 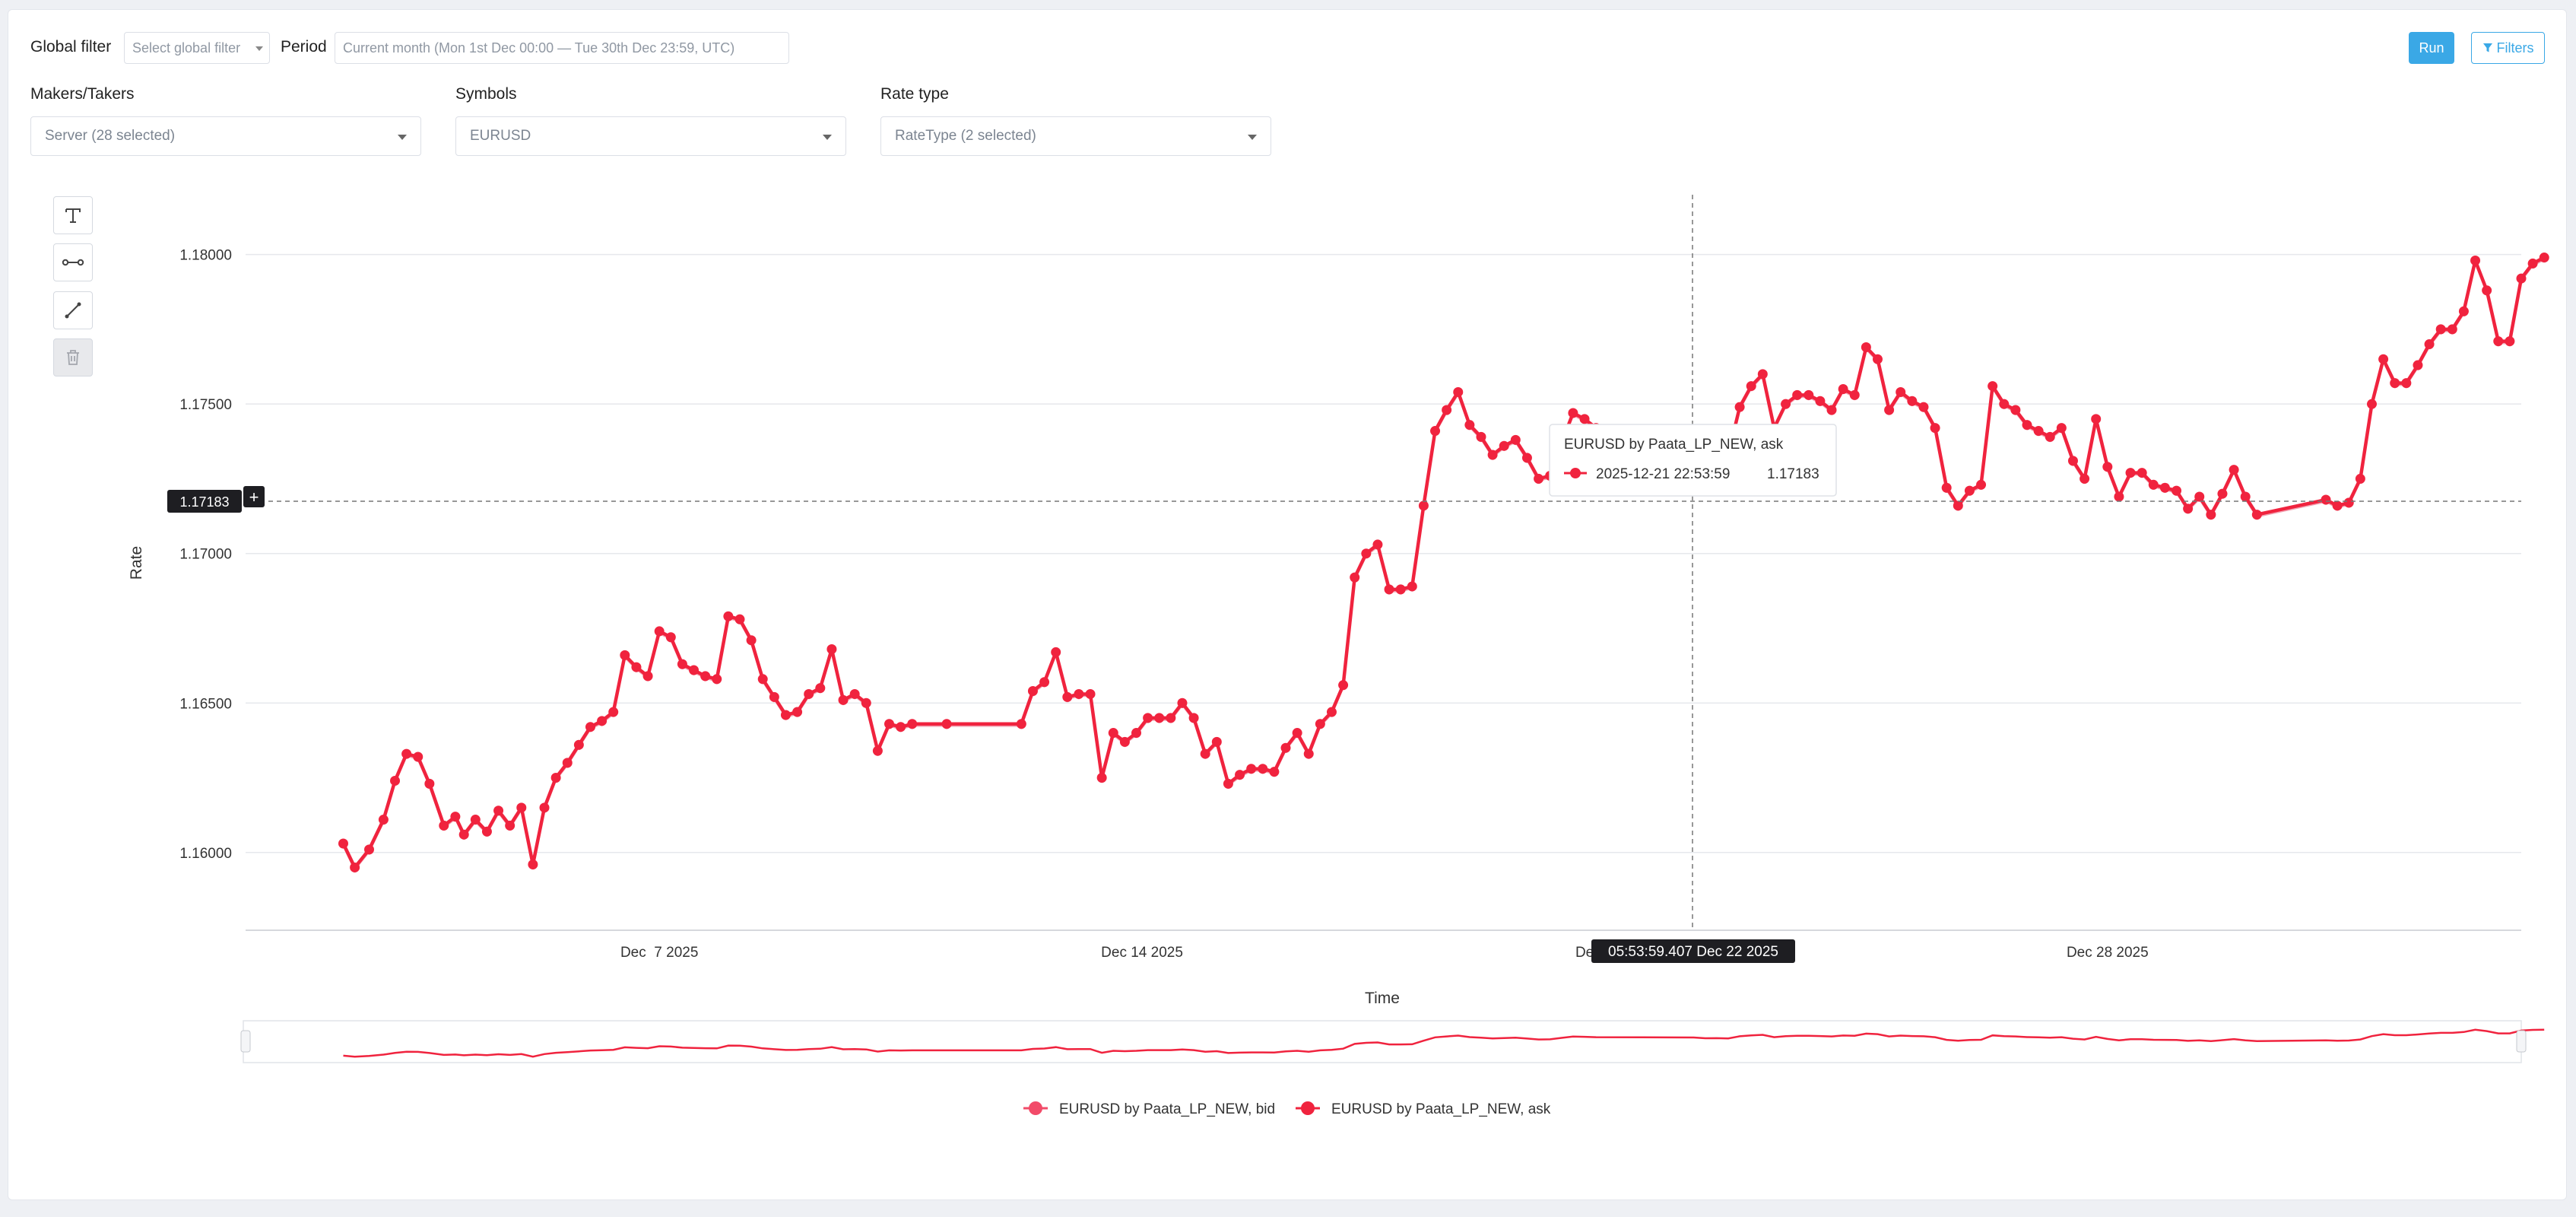 What do you see at coordinates (1076, 136) in the screenshot?
I see `rate-type-select: RateType (2 selected)` at bounding box center [1076, 136].